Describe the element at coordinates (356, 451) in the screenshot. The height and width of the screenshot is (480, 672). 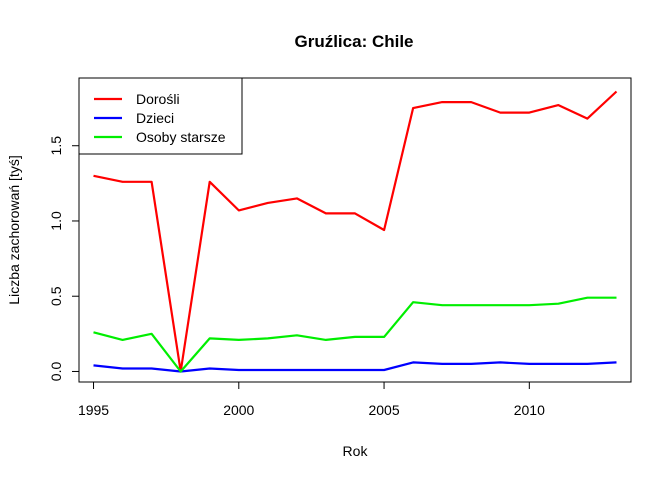
I see `x-axis-label: Rok` at that location.